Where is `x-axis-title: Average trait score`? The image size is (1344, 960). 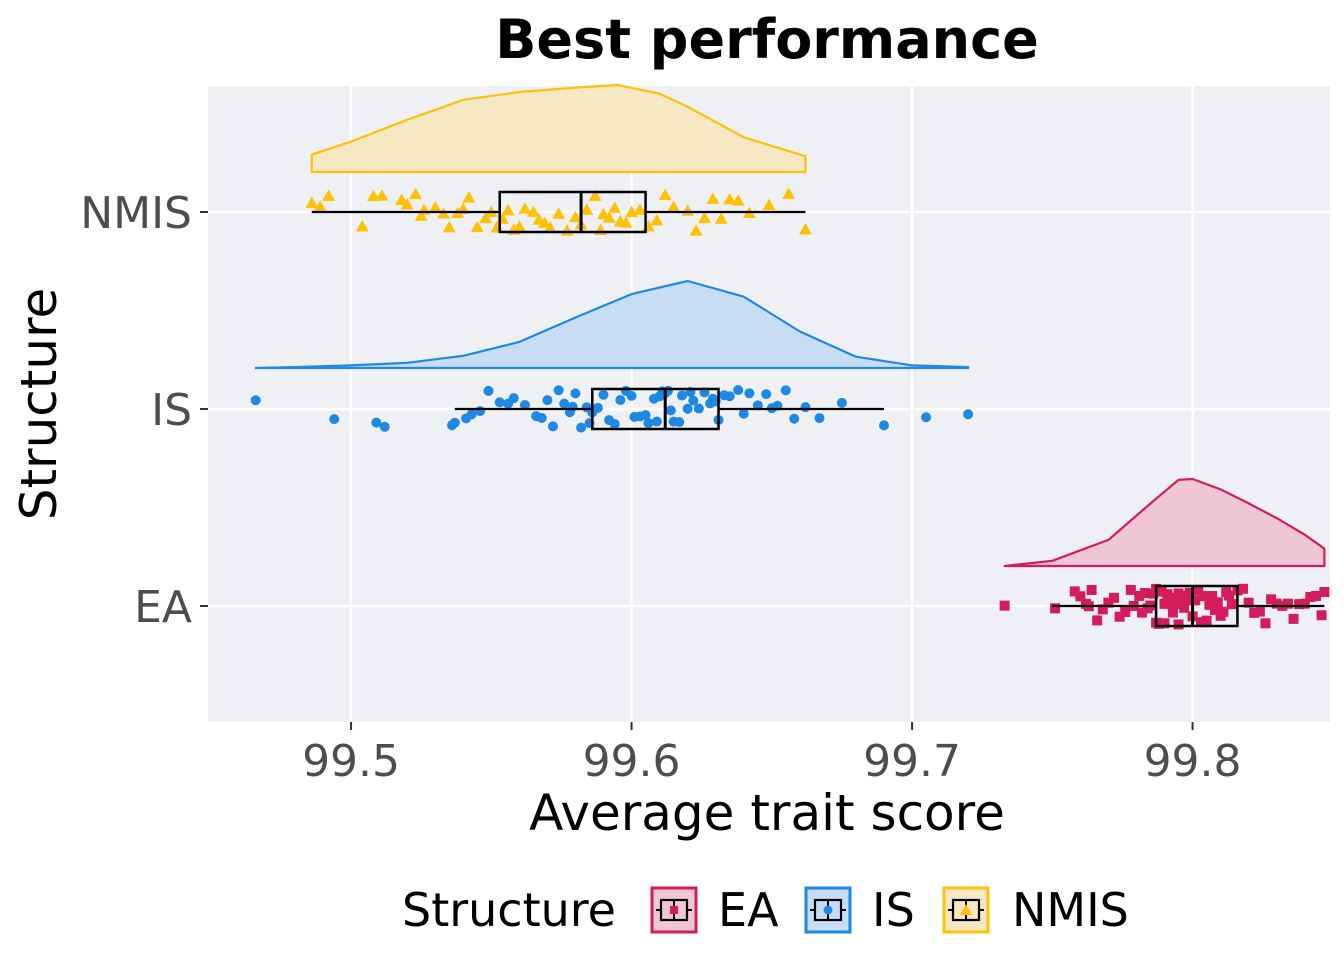
x-axis-title: Average trait score is located at coordinates (767, 813).